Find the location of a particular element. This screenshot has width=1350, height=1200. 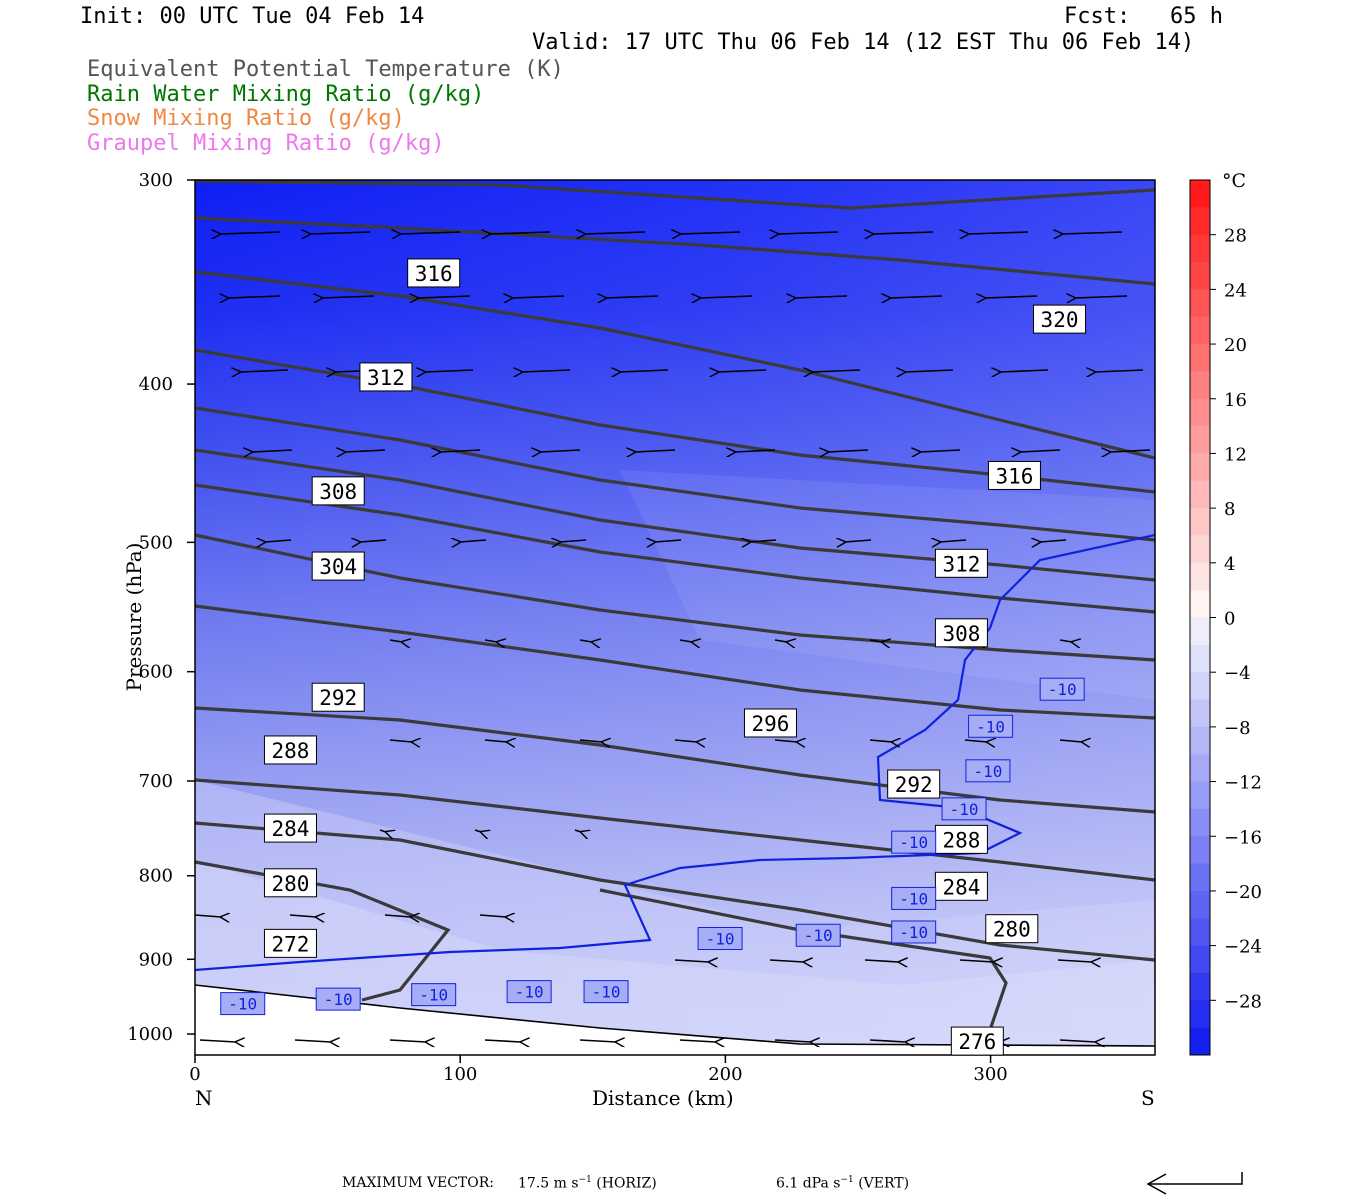

colorbar-label: −4 is located at coordinates (1237, 673).